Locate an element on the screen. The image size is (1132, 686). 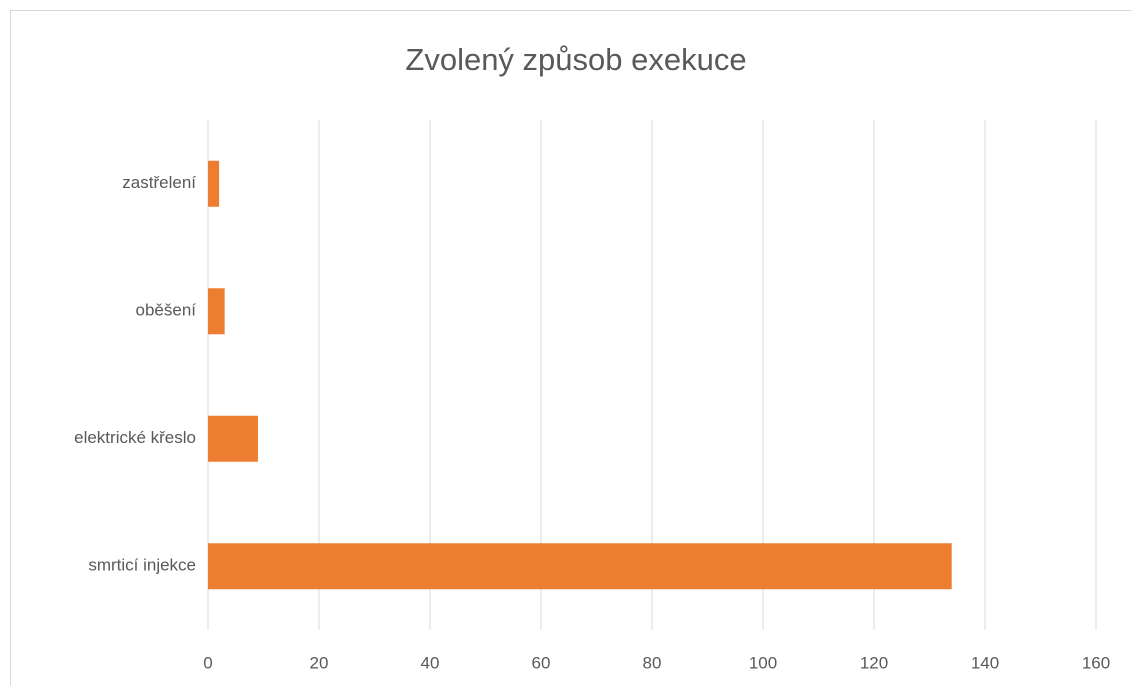
y-tick-label: oběšení is located at coordinates (166, 310).